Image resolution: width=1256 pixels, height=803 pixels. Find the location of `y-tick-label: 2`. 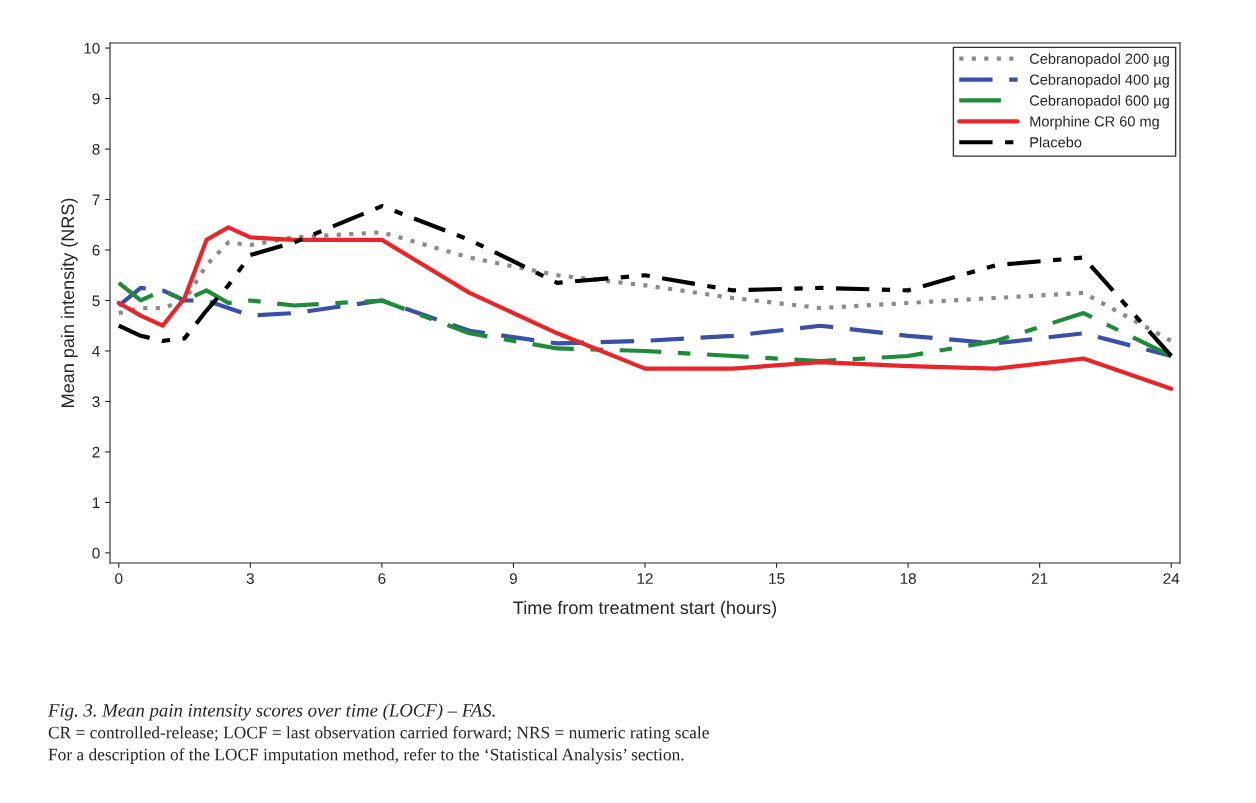

y-tick-label: 2 is located at coordinates (96, 452).